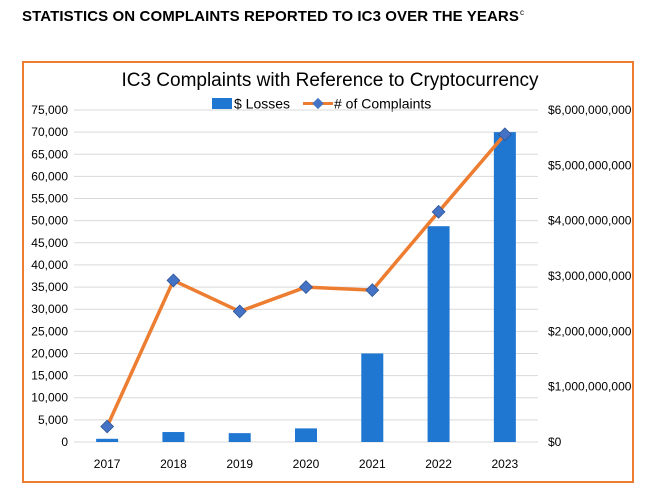  What do you see at coordinates (222, 103) in the screenshot?
I see `legend-bar-swatch` at bounding box center [222, 103].